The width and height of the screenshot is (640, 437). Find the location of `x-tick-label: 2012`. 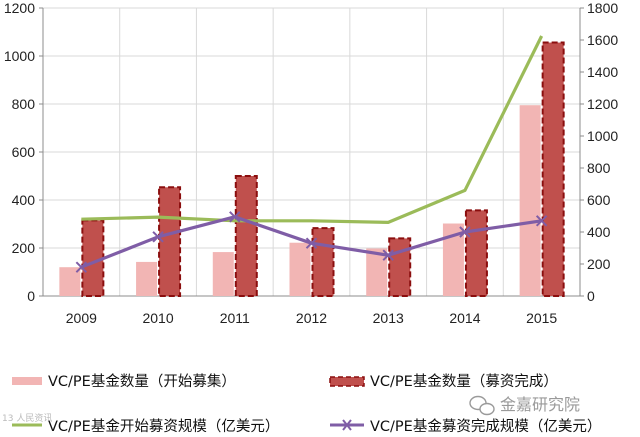

x-tick-label: 2012 is located at coordinates (311, 318).